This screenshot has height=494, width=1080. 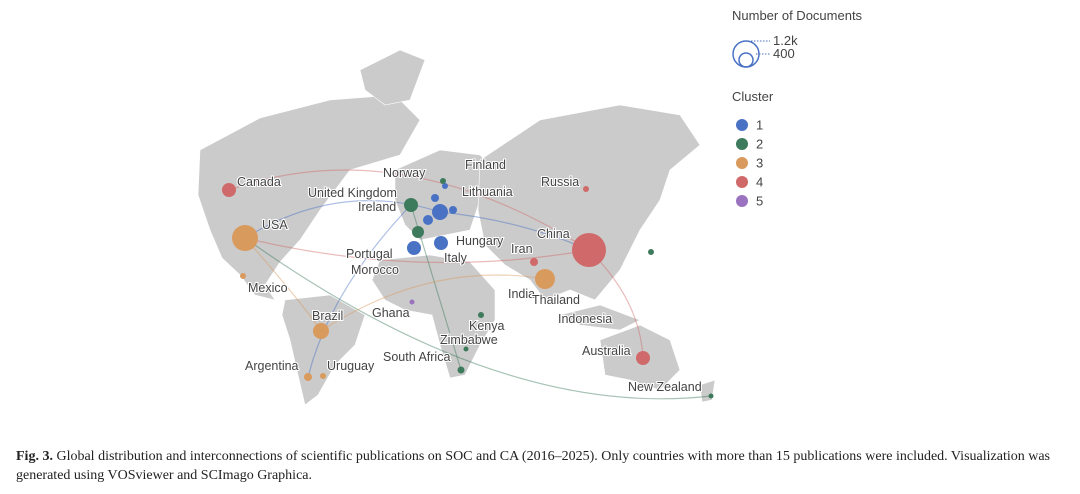 I want to click on country-label: Morocco, so click(x=375, y=270).